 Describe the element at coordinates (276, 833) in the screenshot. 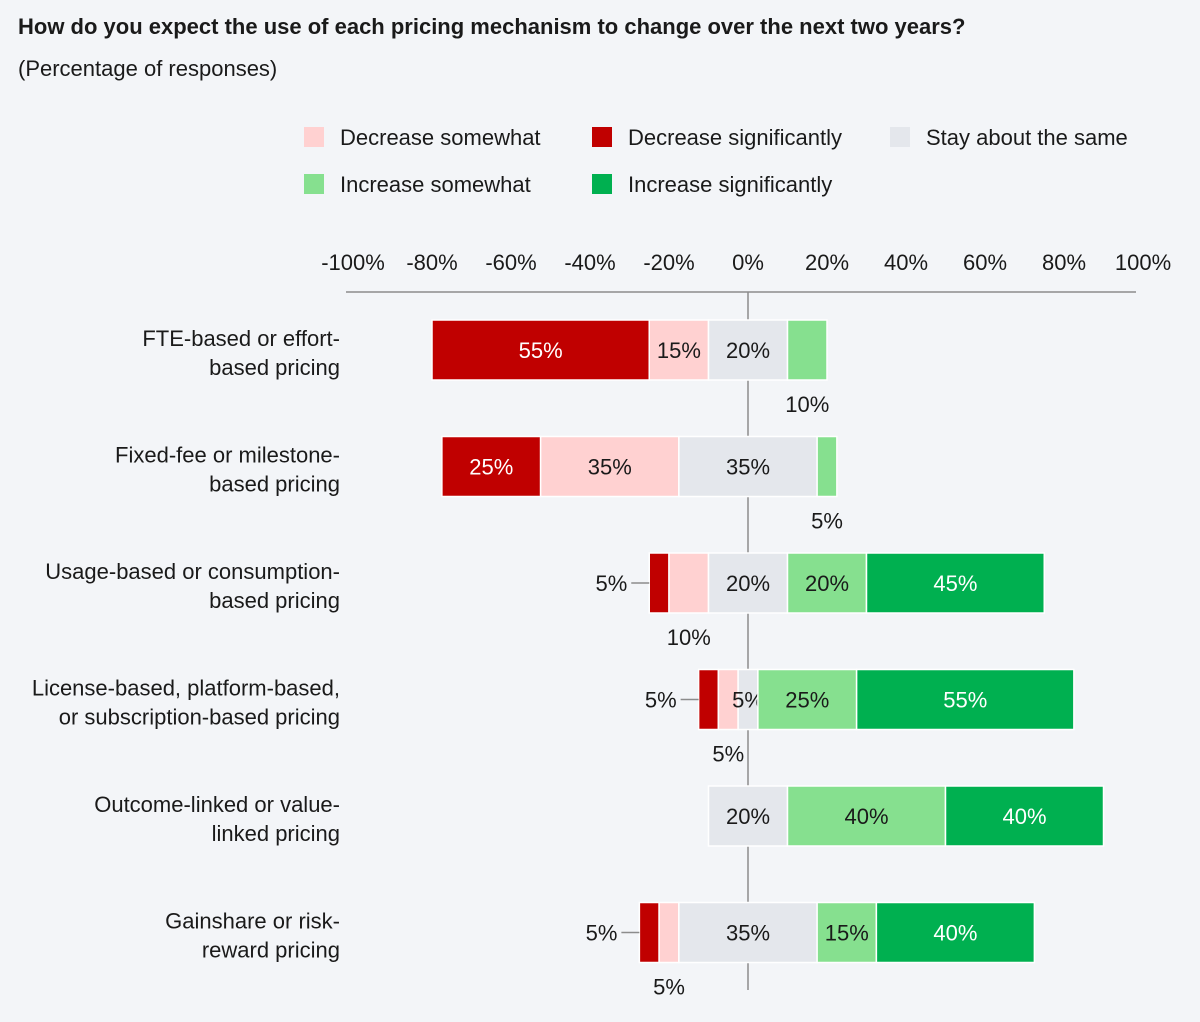

I see `category-label: linked pricing` at that location.